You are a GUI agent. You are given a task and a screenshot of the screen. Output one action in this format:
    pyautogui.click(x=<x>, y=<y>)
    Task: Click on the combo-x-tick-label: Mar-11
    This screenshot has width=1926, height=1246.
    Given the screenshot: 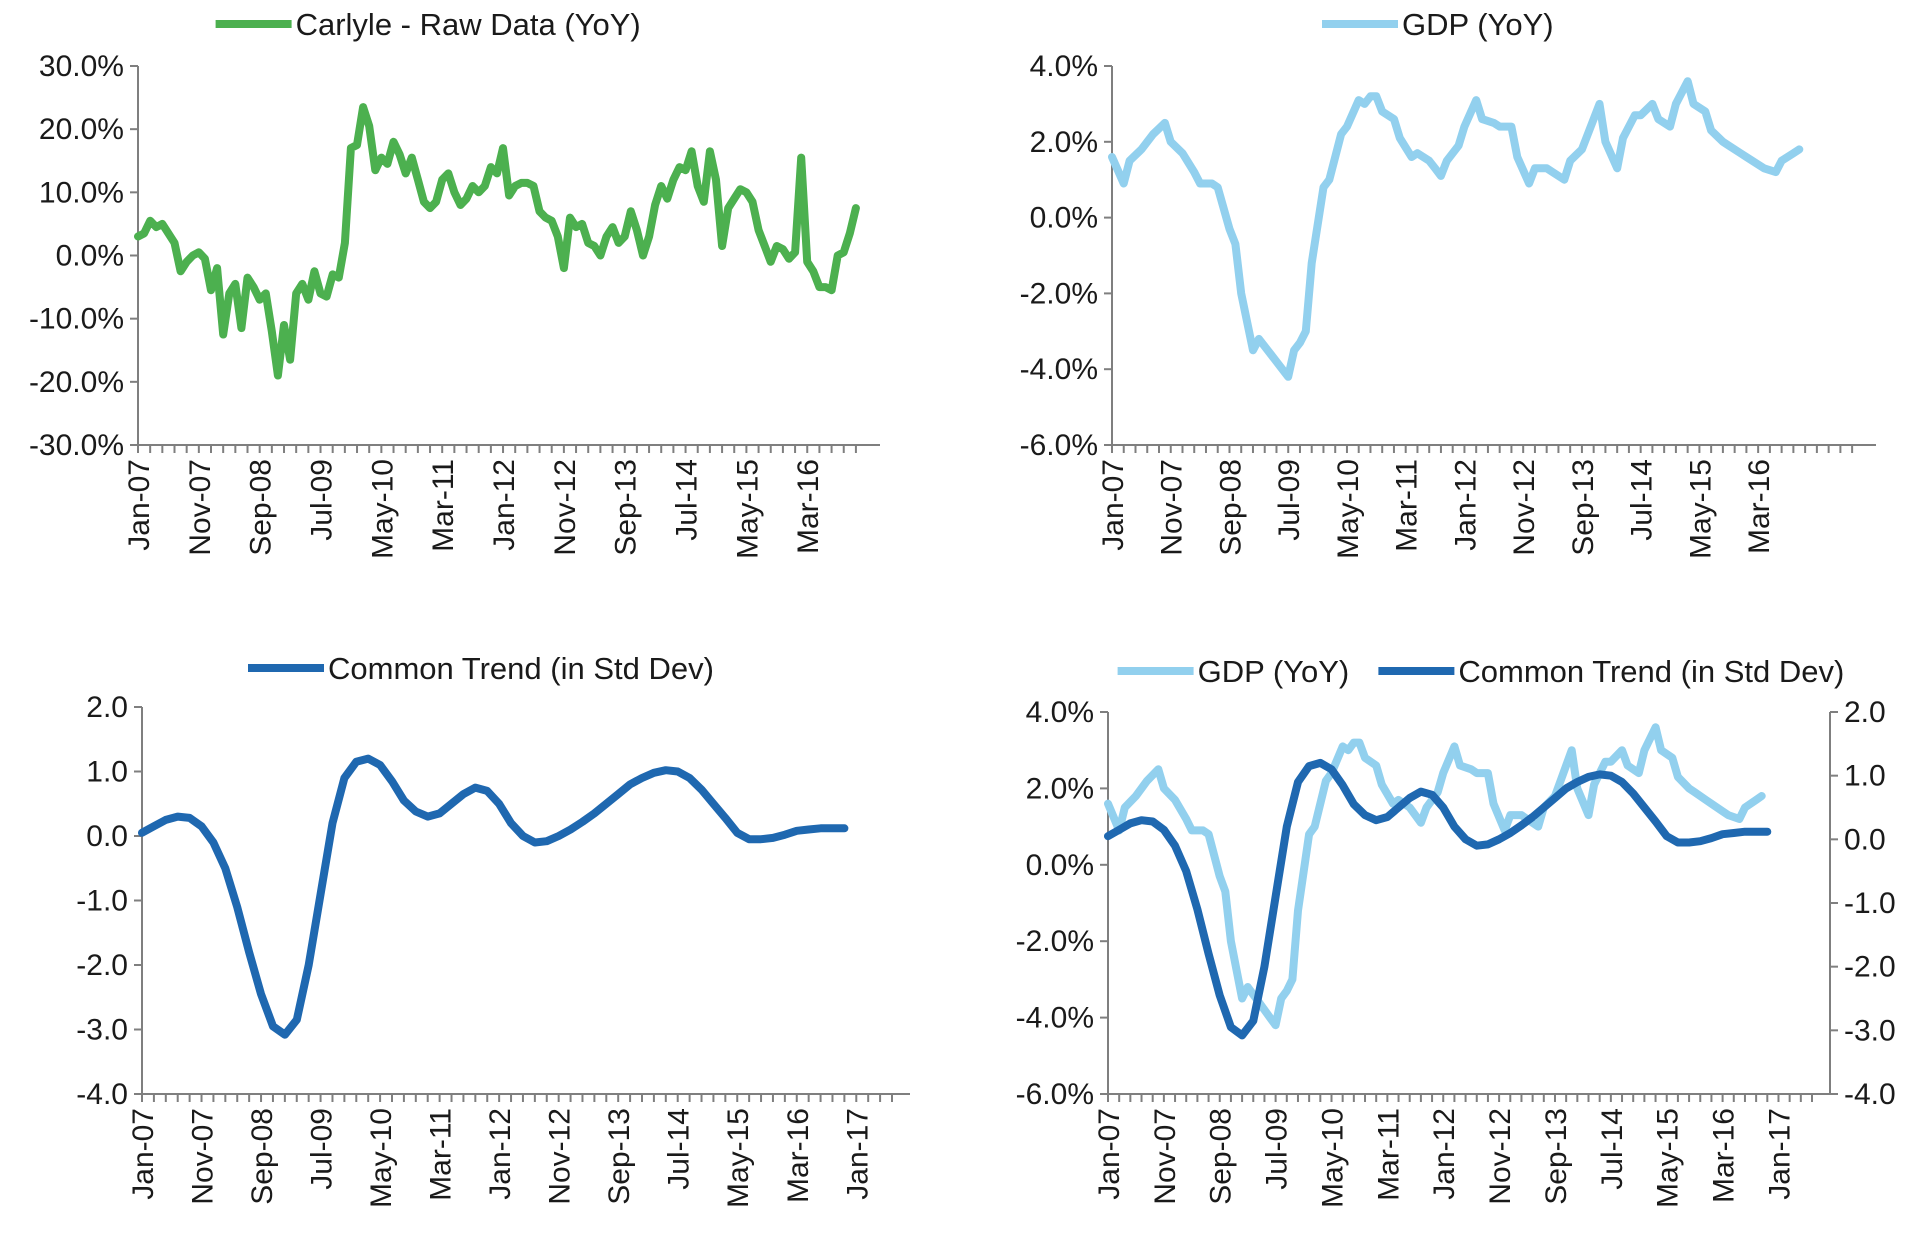 What is the action you would take?
    pyautogui.click(x=1388, y=1154)
    